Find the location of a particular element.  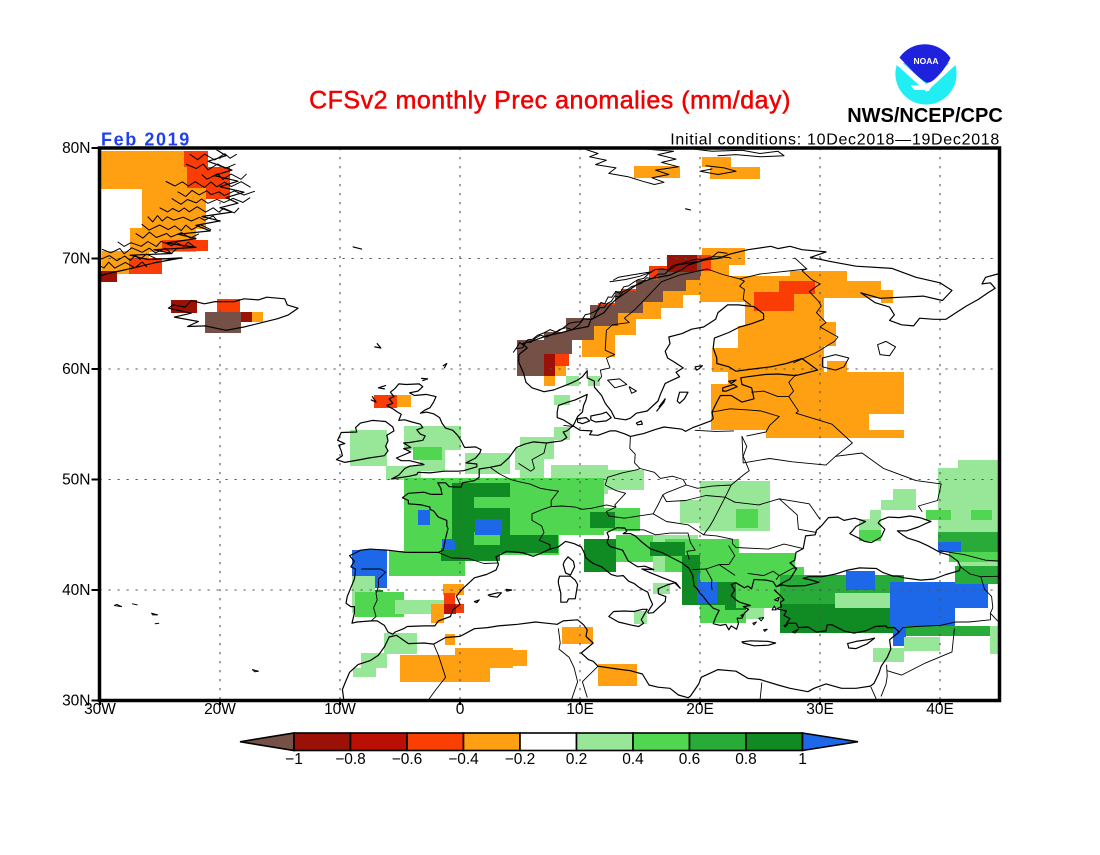

svg-text: 40N is located at coordinates (76, 590).